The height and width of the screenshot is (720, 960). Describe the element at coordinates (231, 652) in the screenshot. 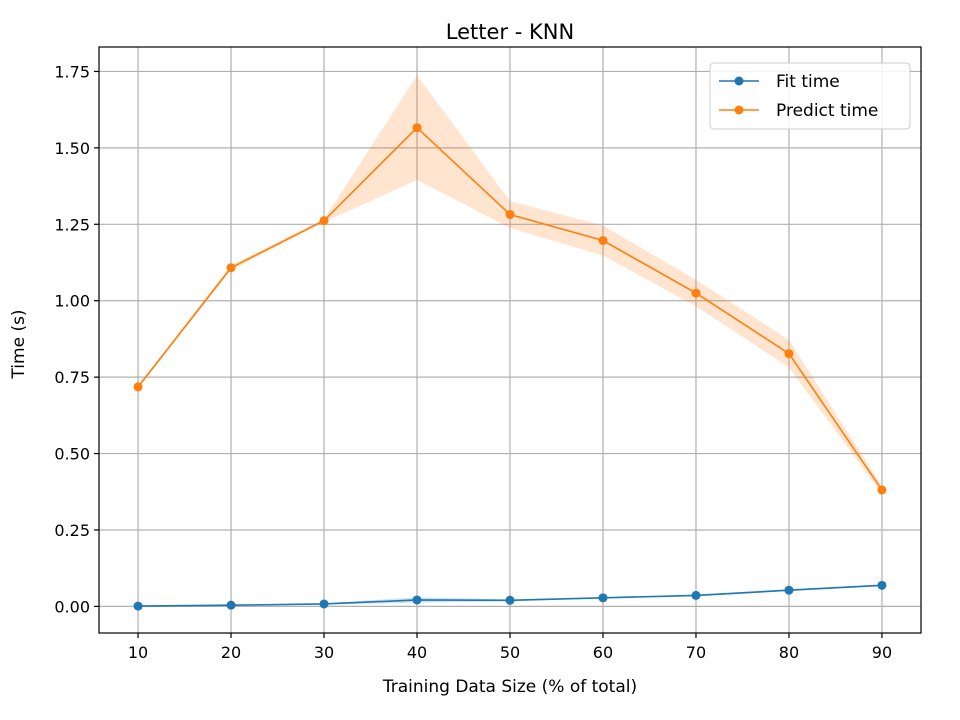

I see `x-tick-label: 20` at that location.